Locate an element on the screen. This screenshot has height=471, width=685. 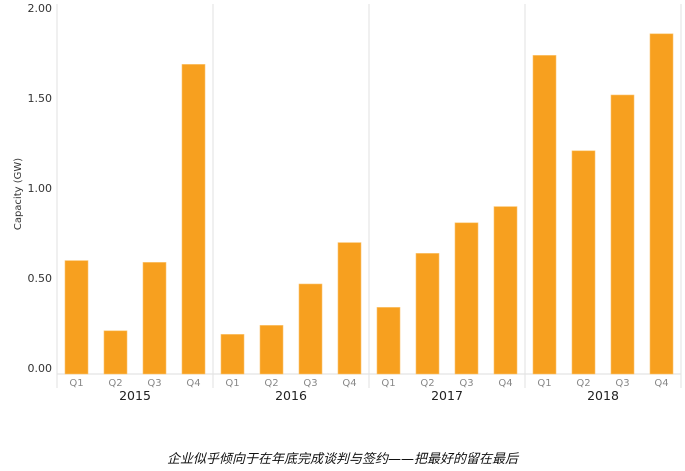
y-tick-label: 0.50 is located at coordinates (40, 278).